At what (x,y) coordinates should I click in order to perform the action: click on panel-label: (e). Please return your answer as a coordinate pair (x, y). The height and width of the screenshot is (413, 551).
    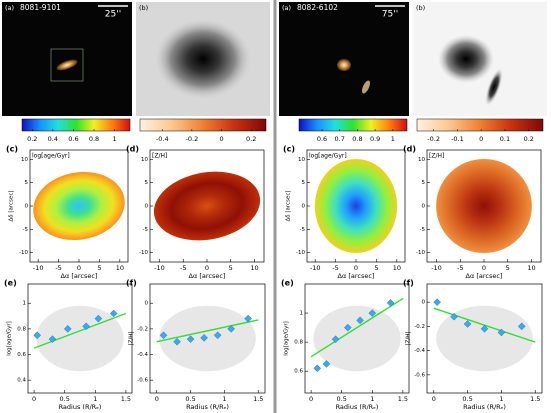
    Looking at the image, I should click on (10, 283).